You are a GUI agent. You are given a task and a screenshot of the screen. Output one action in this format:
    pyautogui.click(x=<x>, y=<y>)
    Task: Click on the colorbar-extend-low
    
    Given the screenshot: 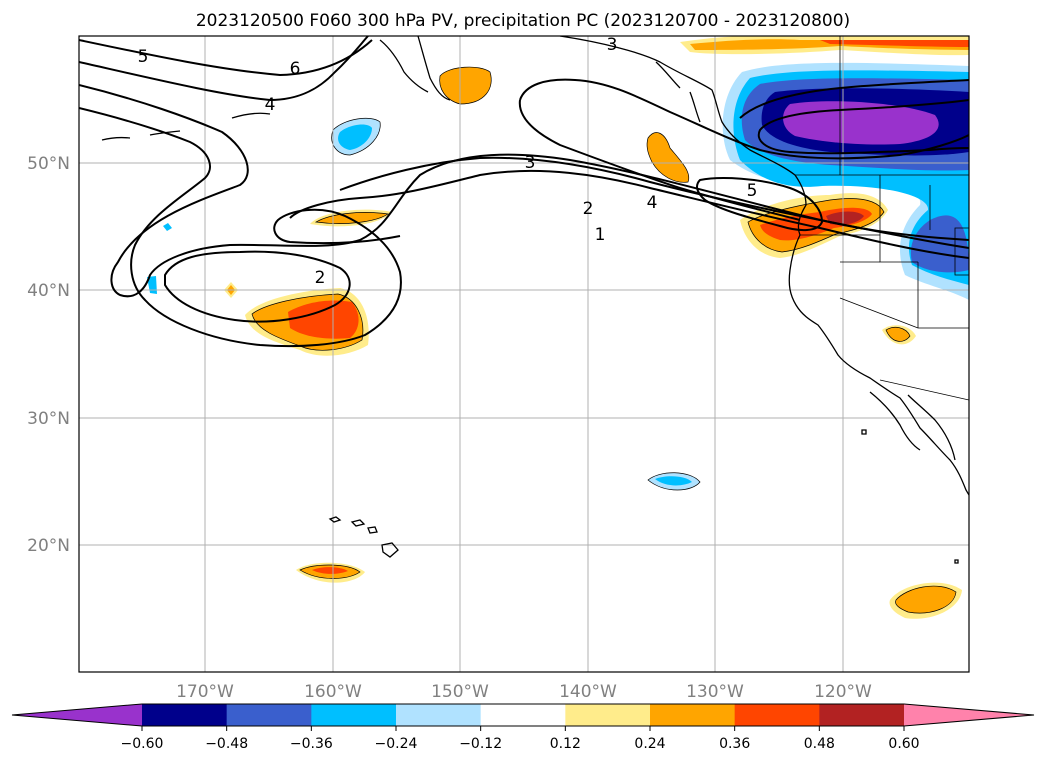 What is the action you would take?
    pyautogui.click(x=77, y=715)
    